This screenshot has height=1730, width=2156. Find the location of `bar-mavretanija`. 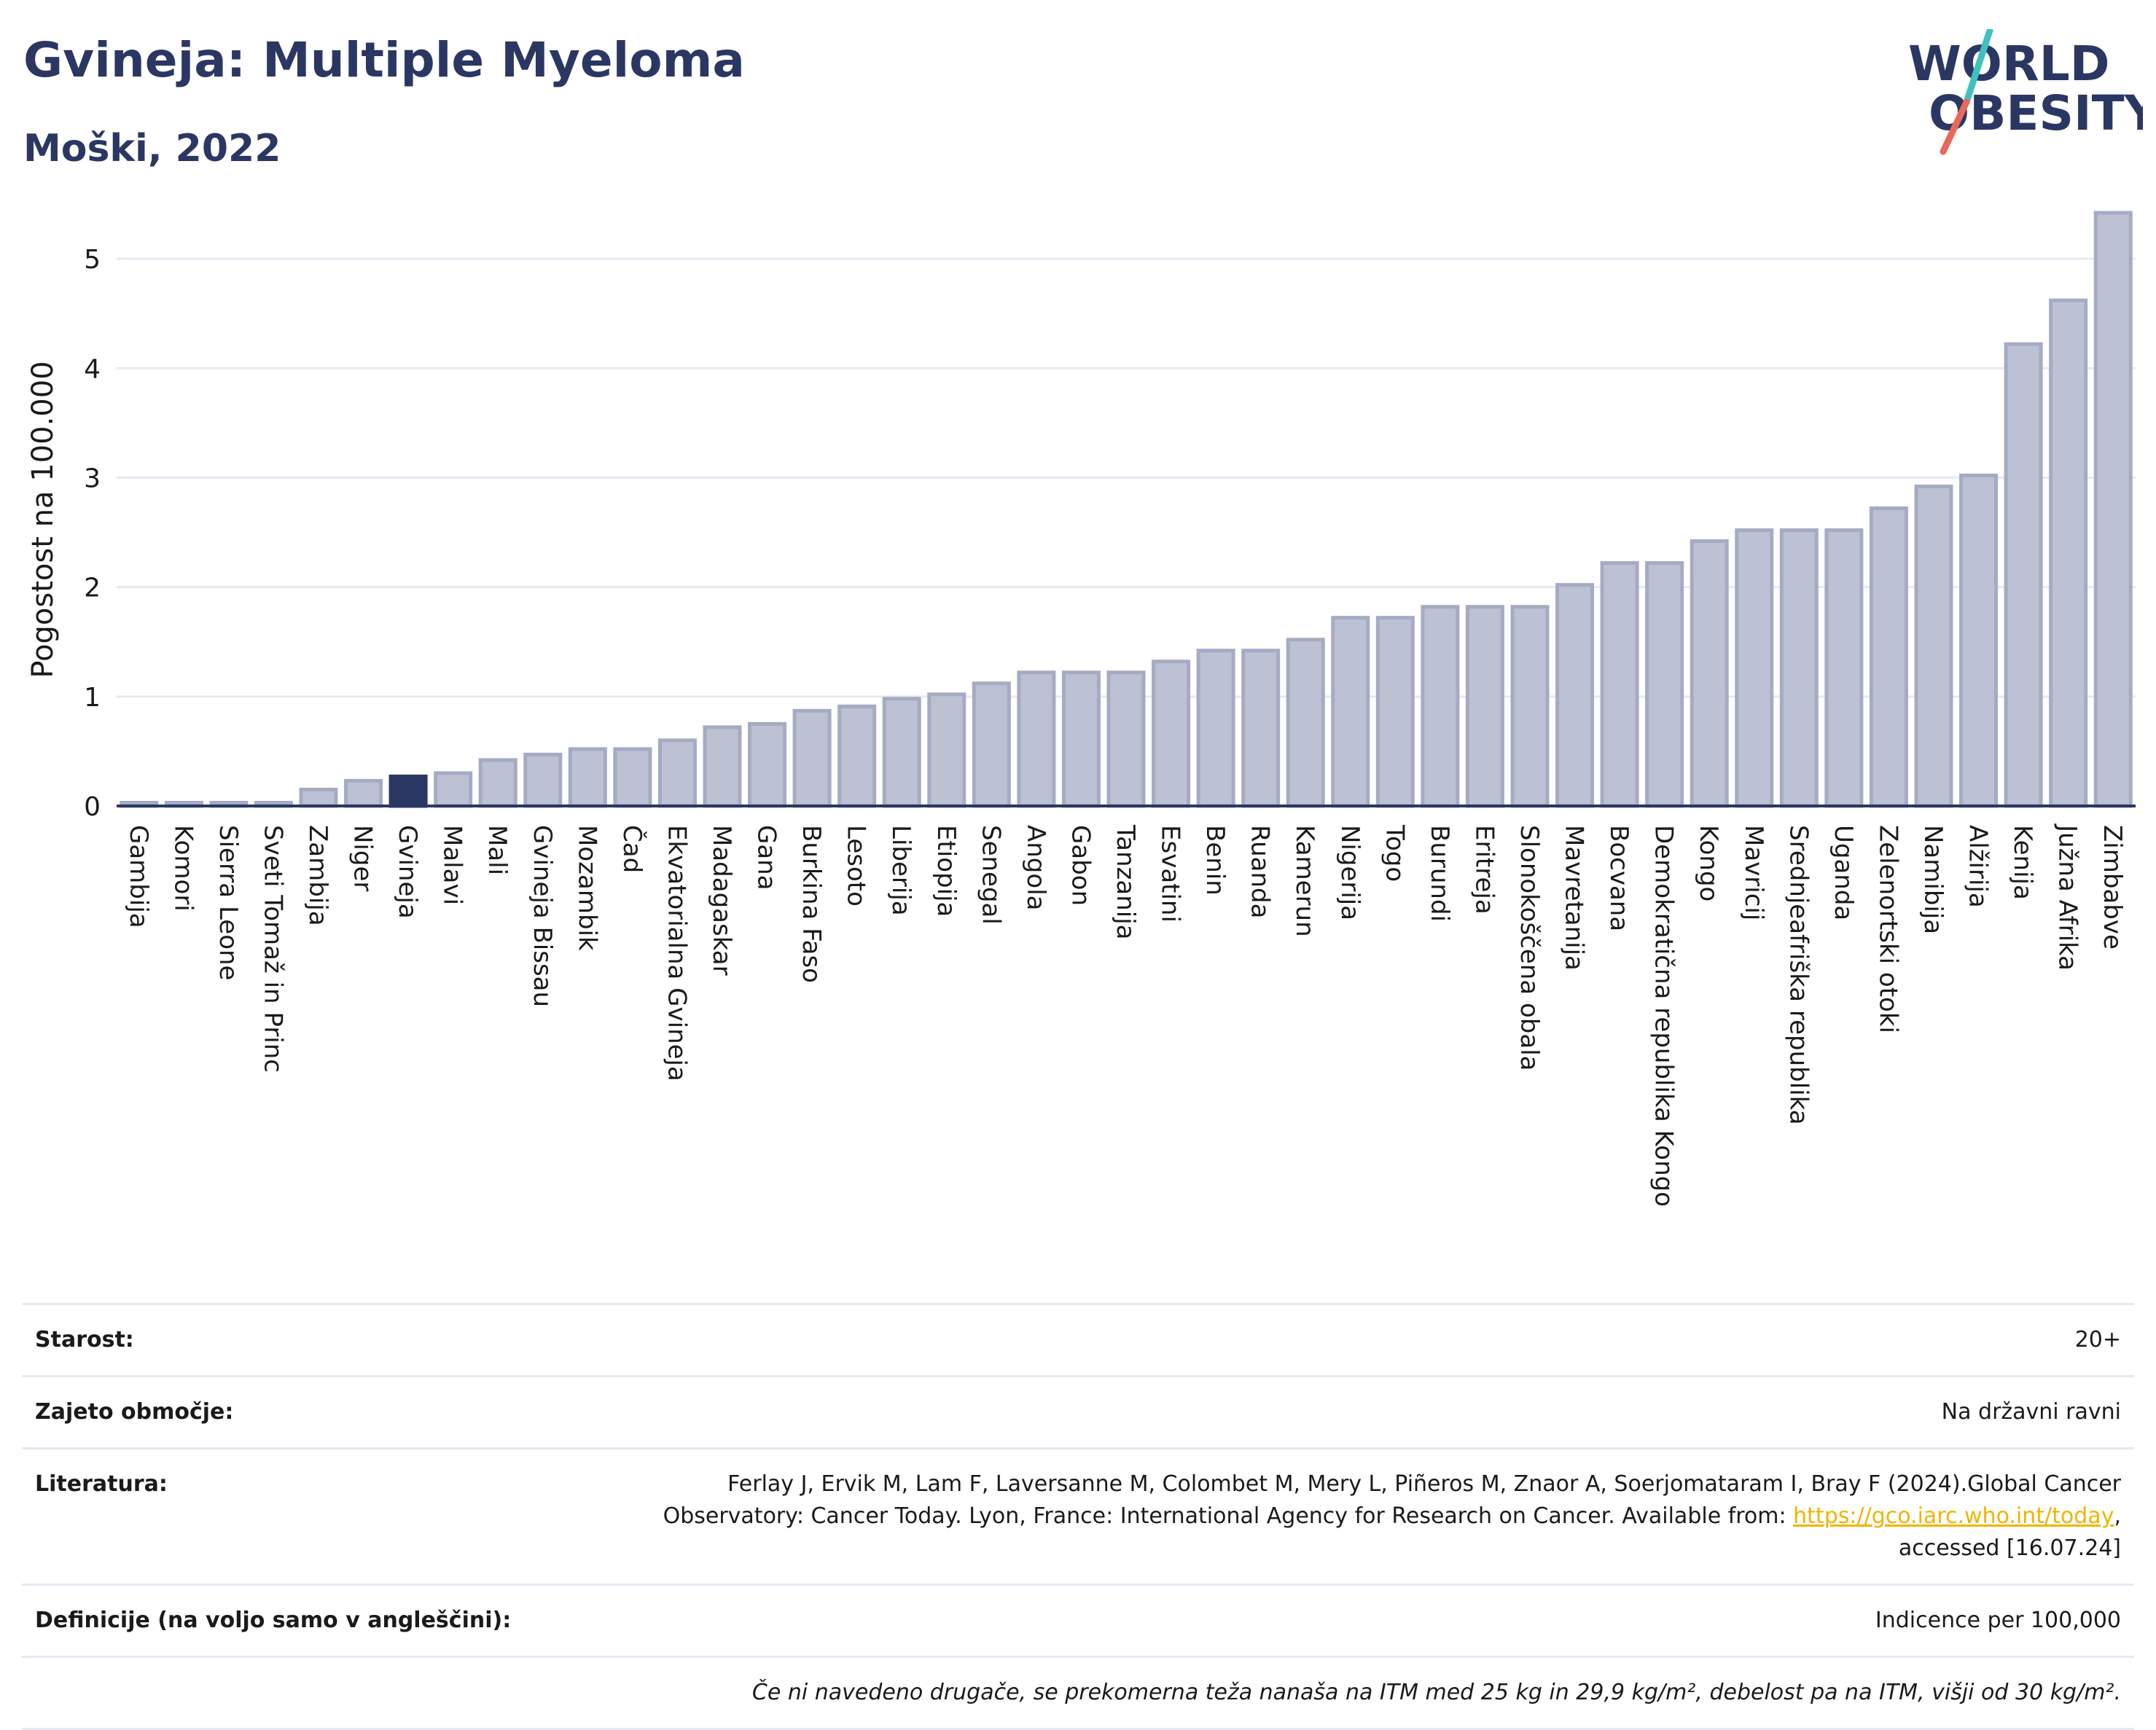

bar-mavretanija is located at coordinates (1575, 695).